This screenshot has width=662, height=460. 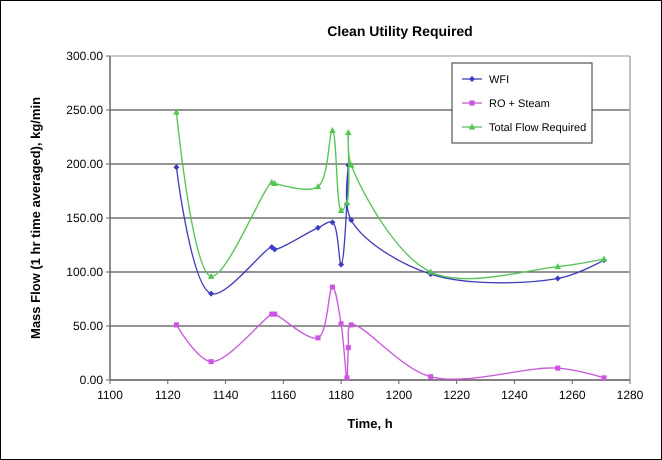 What do you see at coordinates (92, 380) in the screenshot?
I see `y-tick-label: 0.00` at bounding box center [92, 380].